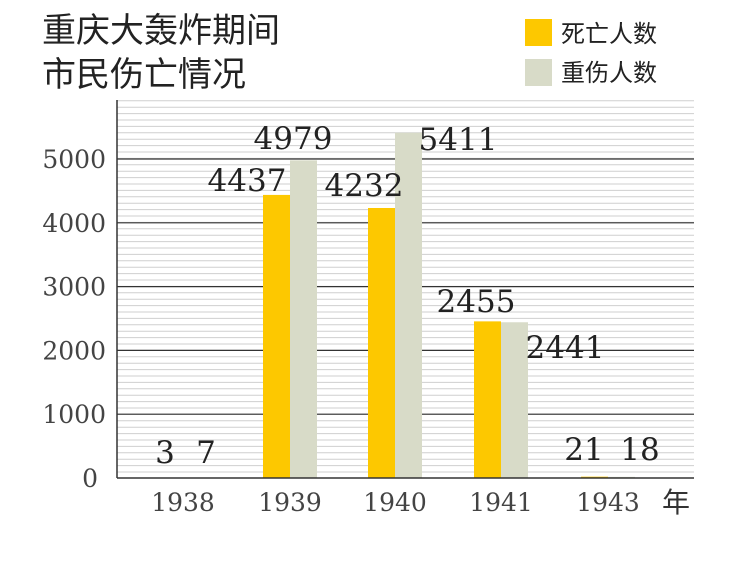 The width and height of the screenshot is (740, 566). I want to click on data-label-injured-1940: 5411, so click(458, 140).